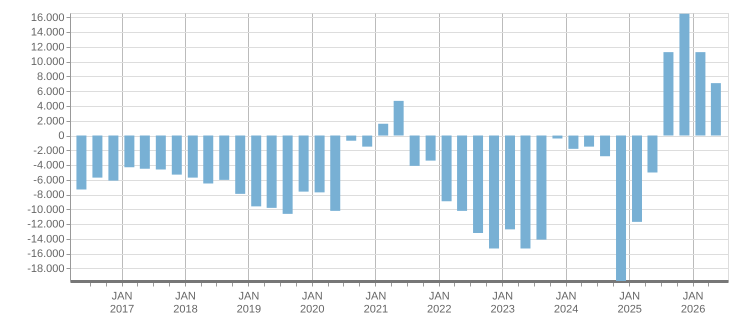 This screenshot has width=751, height=313. Describe the element at coordinates (48, 166) in the screenshot. I see `y-tick-label: -4.000` at that location.